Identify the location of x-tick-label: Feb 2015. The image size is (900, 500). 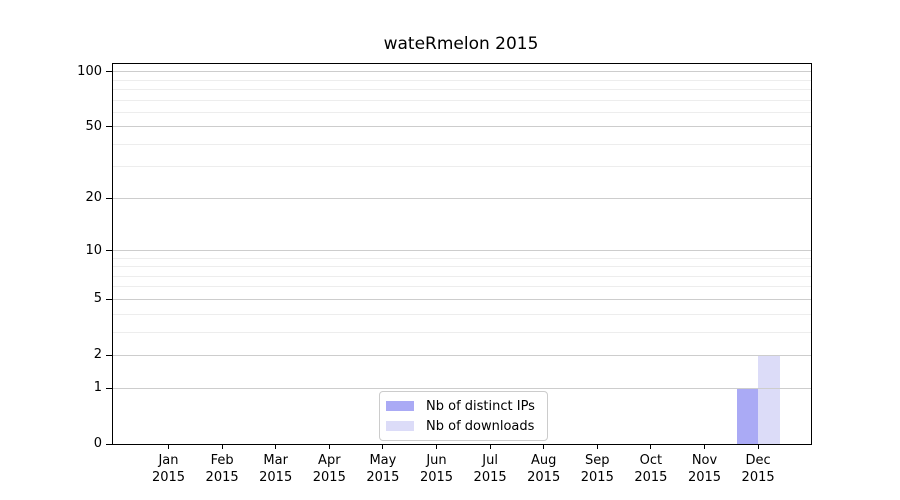
(222, 469).